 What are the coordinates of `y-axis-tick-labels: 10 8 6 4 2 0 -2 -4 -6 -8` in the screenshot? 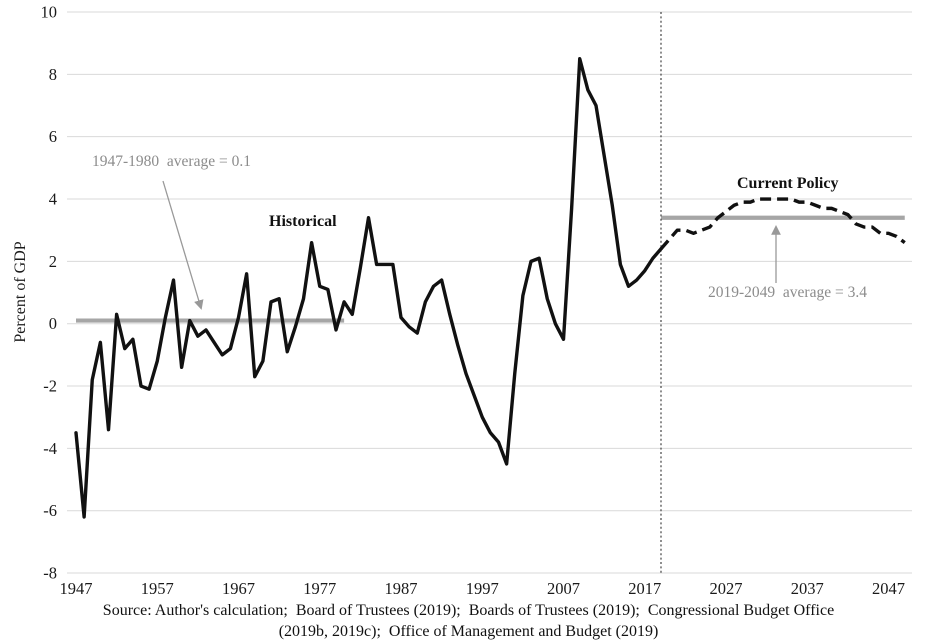 It's located at (49, 293).